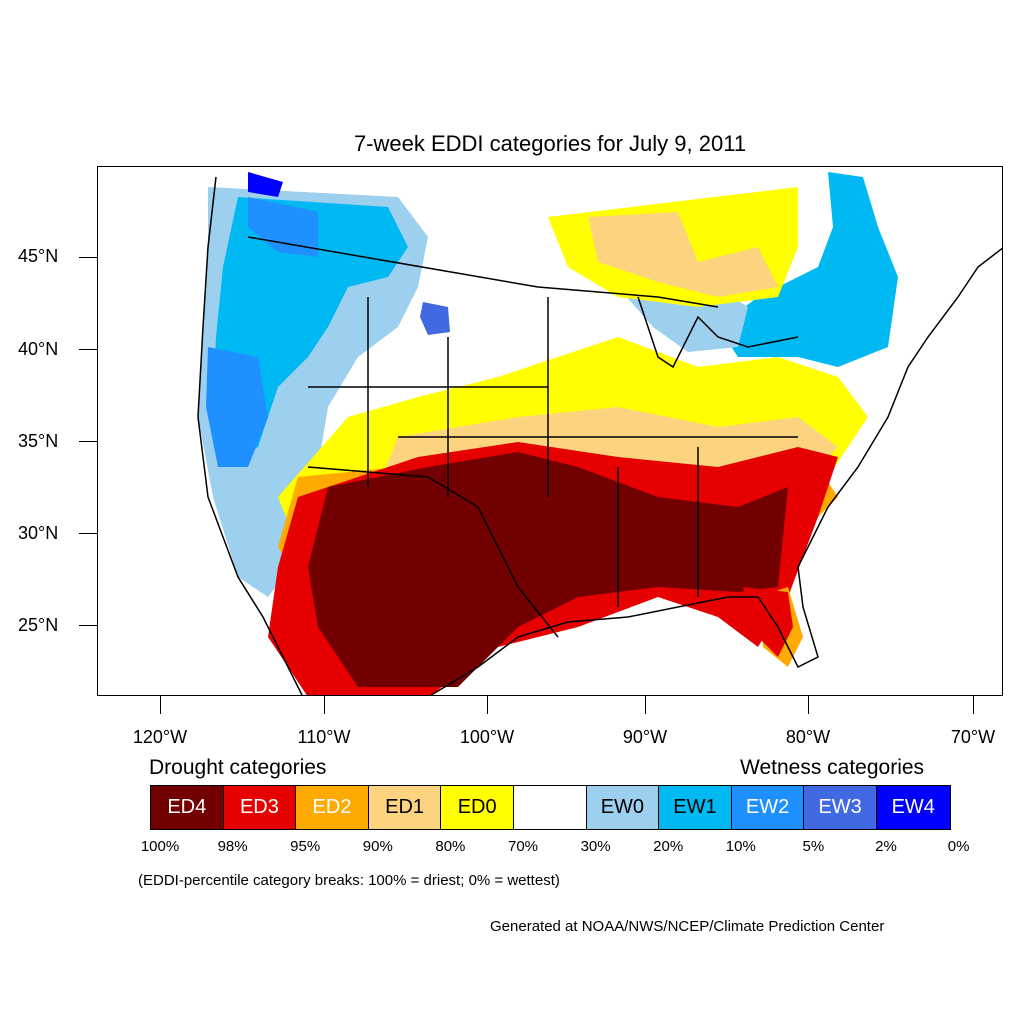 The width and height of the screenshot is (1024, 1024). Describe the element at coordinates (623, 807) in the screenshot. I see `legend-swatch-ew0: EW0` at that location.